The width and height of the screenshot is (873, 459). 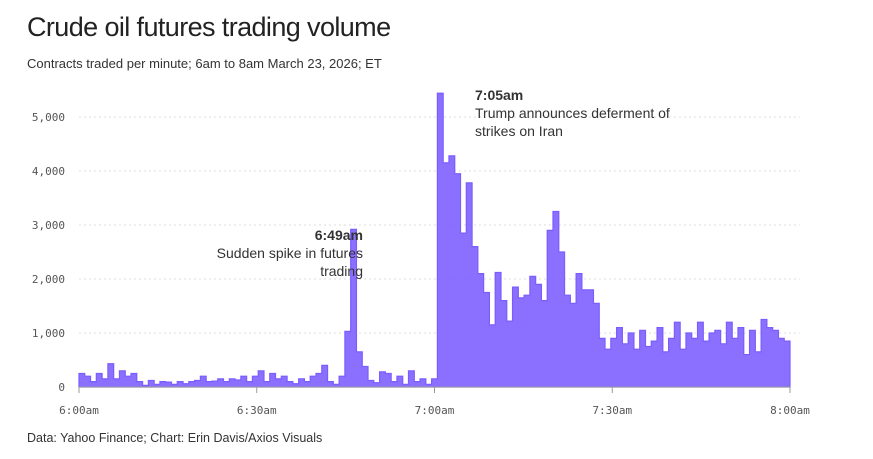 I want to click on y-tick-label: 1,000, so click(x=48, y=333).